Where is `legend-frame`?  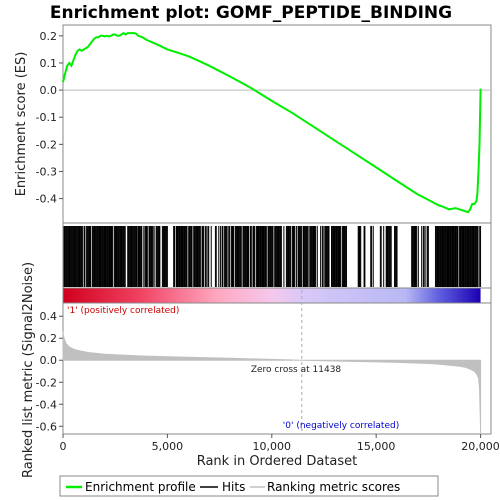
legend-frame is located at coordinates (249, 486).